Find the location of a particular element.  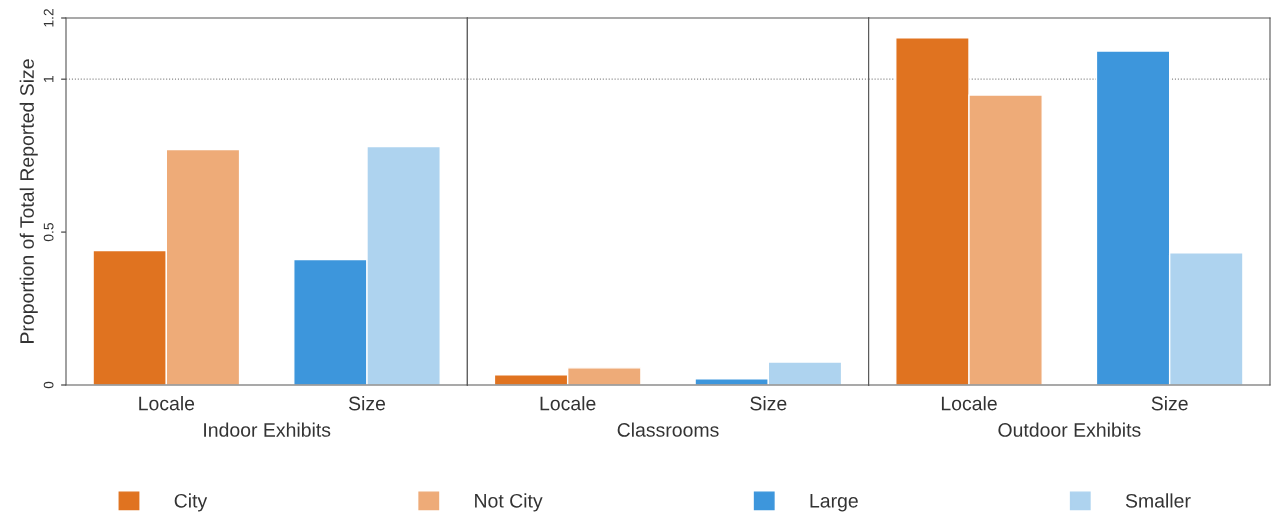

x-axis-title: Classrooms is located at coordinates (668, 429).